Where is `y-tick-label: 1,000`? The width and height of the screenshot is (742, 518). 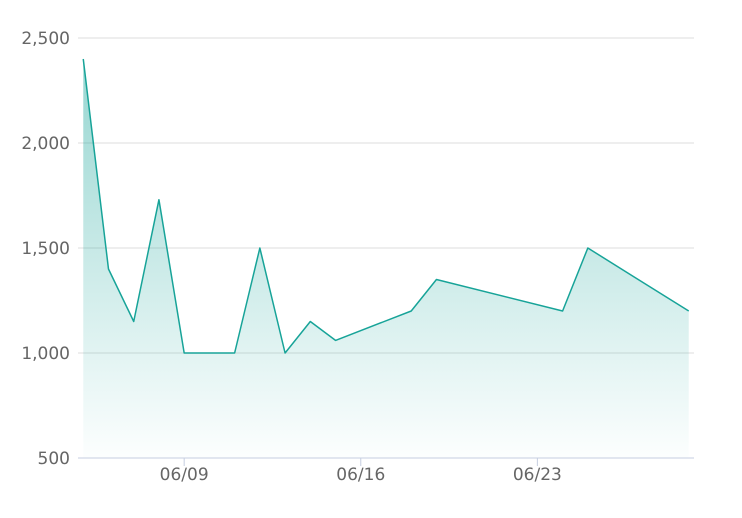 y-tick-label: 1,000 is located at coordinates (45, 354).